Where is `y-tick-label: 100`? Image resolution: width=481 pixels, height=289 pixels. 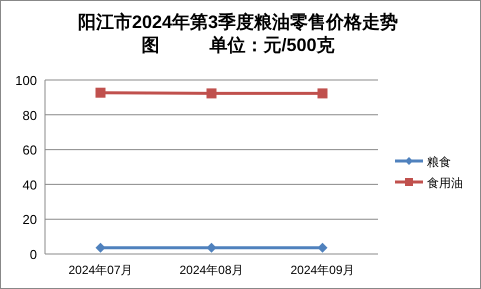
y-tick-label: 100 is located at coordinates (26, 80).